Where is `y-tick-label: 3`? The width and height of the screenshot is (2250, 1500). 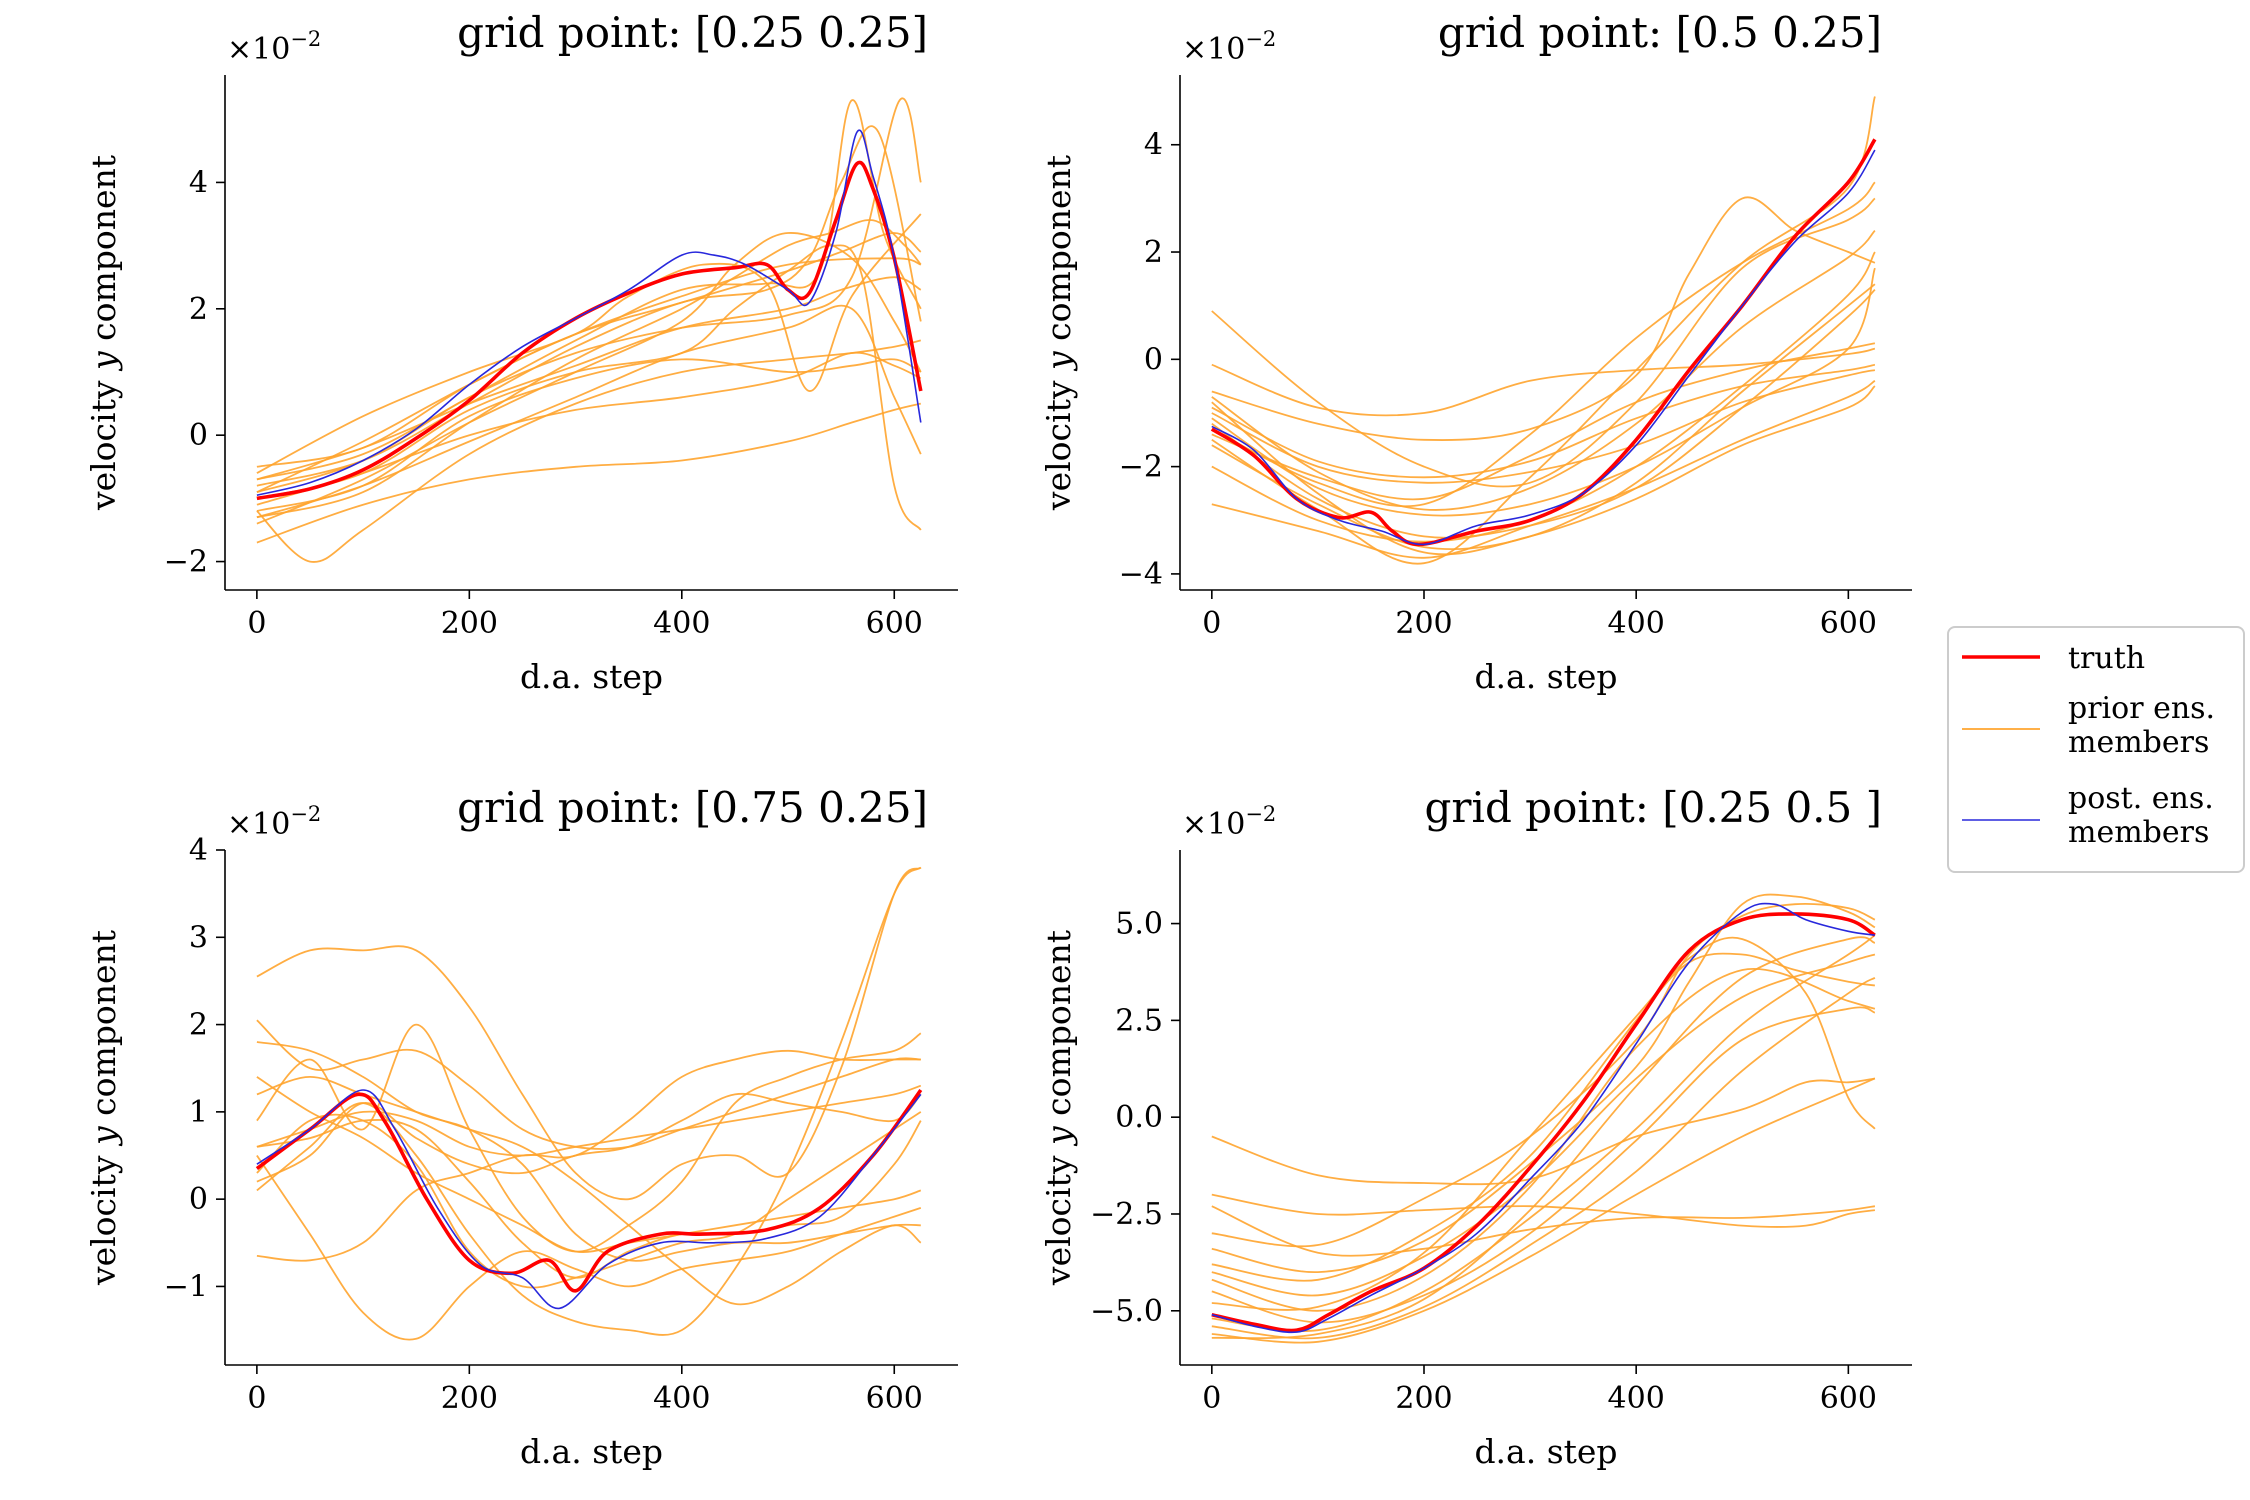 y-tick-label: 3 is located at coordinates (198, 937).